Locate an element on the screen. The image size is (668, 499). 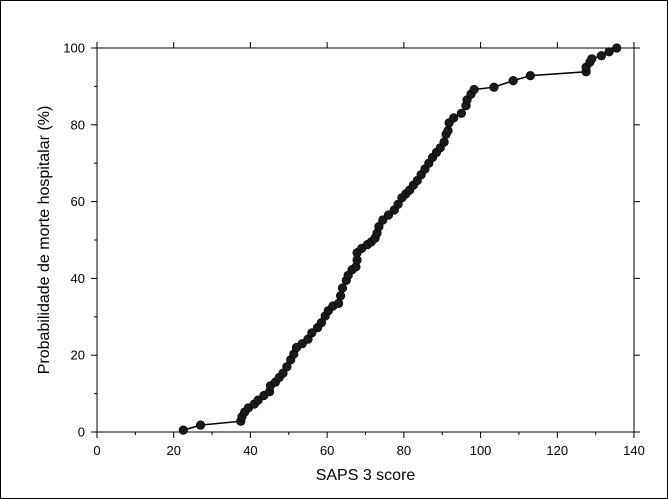
x-tick-label: 40 is located at coordinates (250, 450).